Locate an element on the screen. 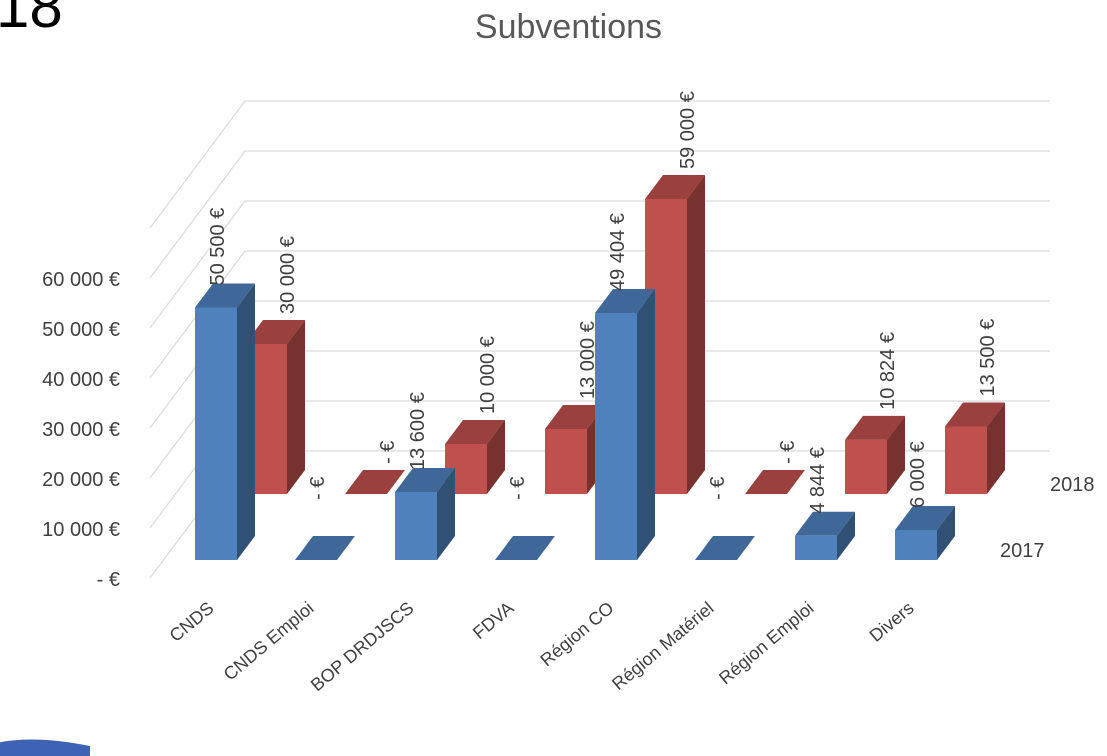  data-label-2018: 10 000 € is located at coordinates (488, 375).